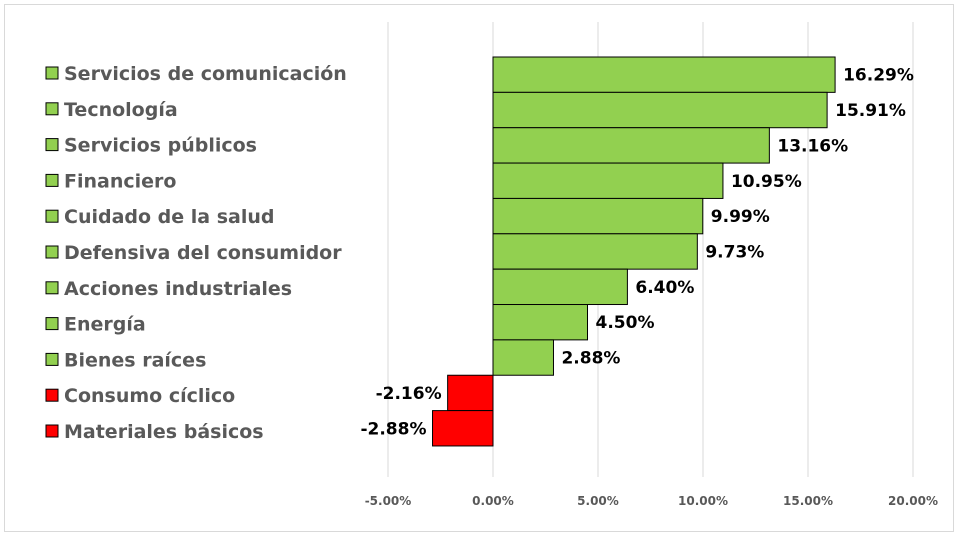 Image resolution: width=959 pixels, height=539 pixels. What do you see at coordinates (178, 289) in the screenshot?
I see `legend-label: Acciones industriales` at bounding box center [178, 289].